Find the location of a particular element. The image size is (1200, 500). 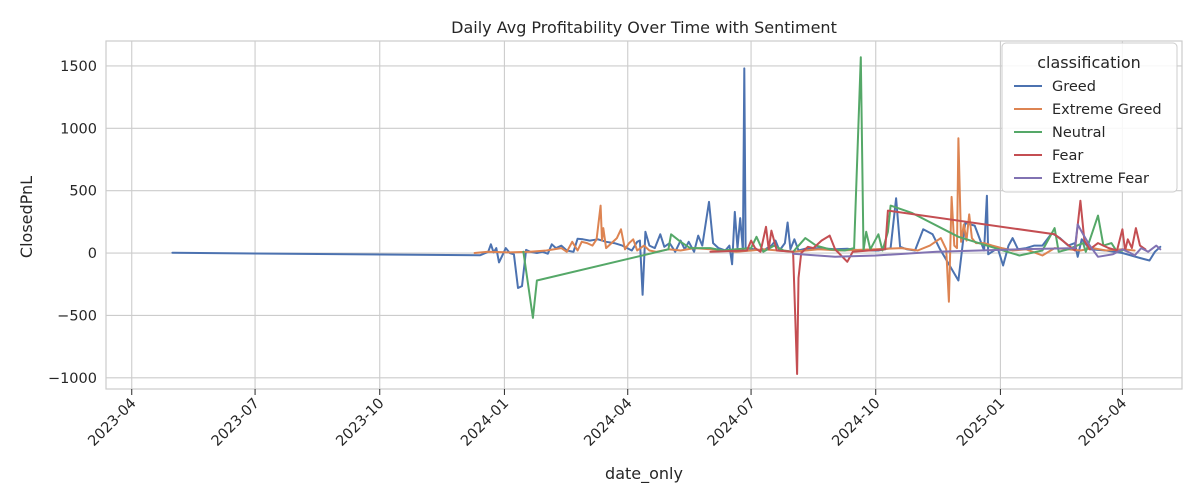

legend-label-extreme-greed: Extreme Greed is located at coordinates (1107, 110).